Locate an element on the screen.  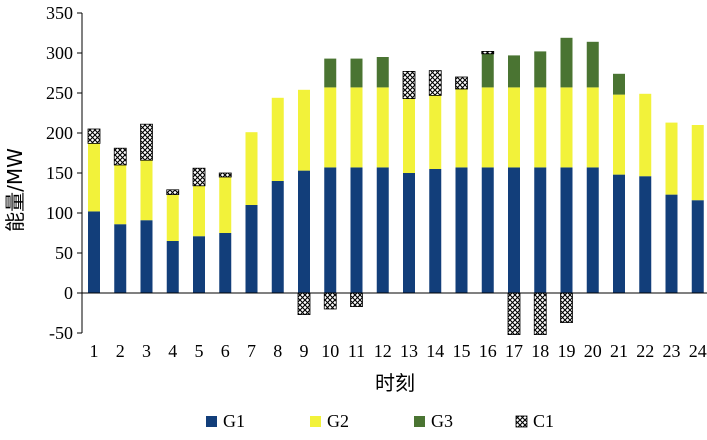
x-tick-label: 21 is located at coordinates (619, 351).